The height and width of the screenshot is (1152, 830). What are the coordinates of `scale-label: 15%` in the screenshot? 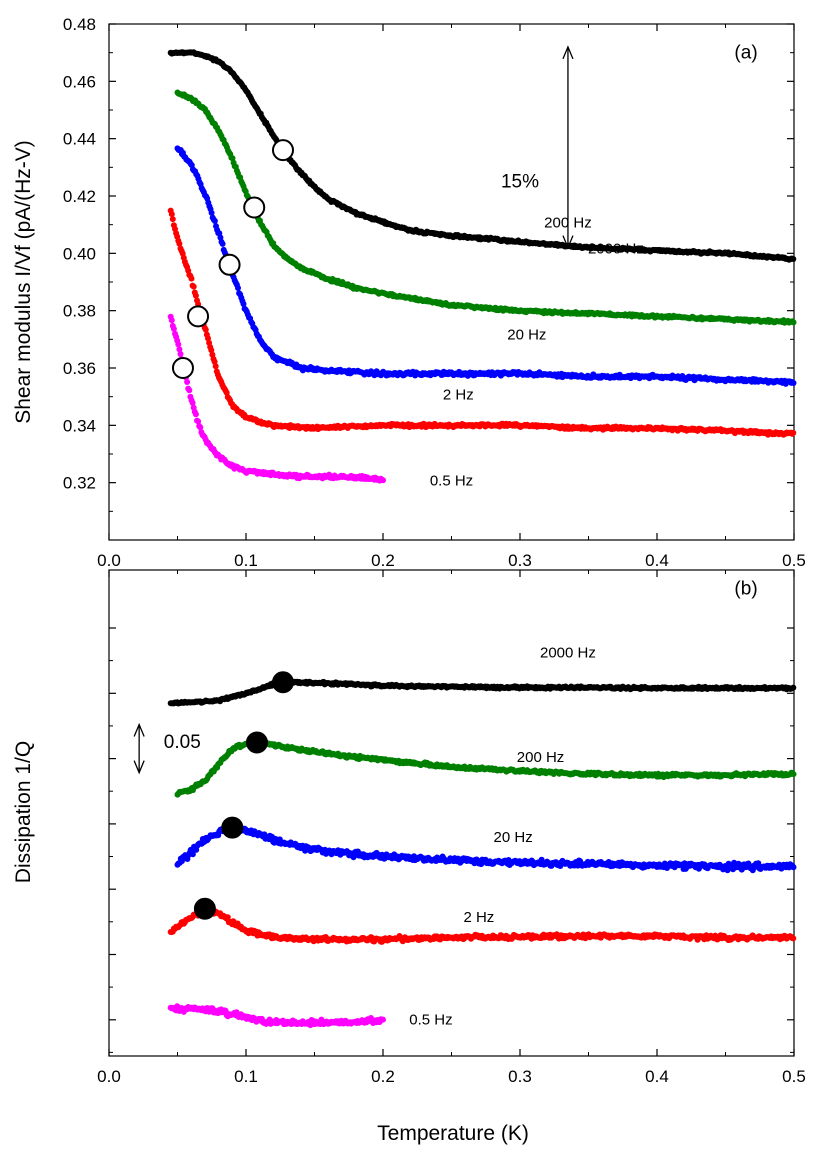 It's located at (520, 181).